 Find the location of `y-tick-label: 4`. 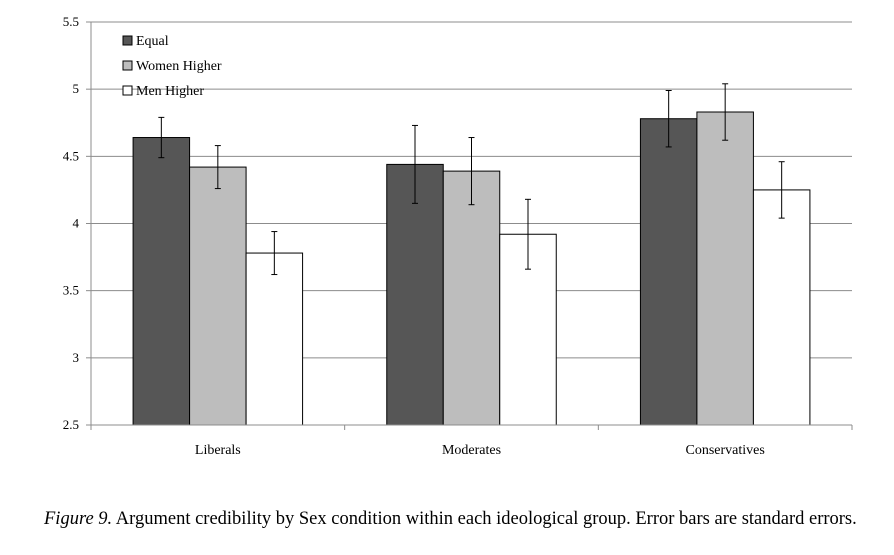

y-tick-label: 4 is located at coordinates (76, 223).